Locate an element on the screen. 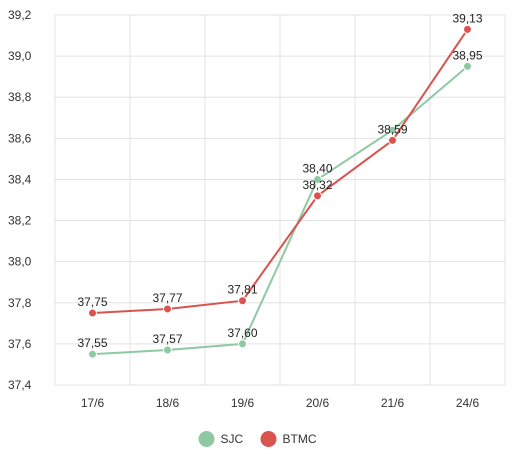 This screenshot has width=529, height=465. data-label-sjc: 37,57 is located at coordinates (167, 339).